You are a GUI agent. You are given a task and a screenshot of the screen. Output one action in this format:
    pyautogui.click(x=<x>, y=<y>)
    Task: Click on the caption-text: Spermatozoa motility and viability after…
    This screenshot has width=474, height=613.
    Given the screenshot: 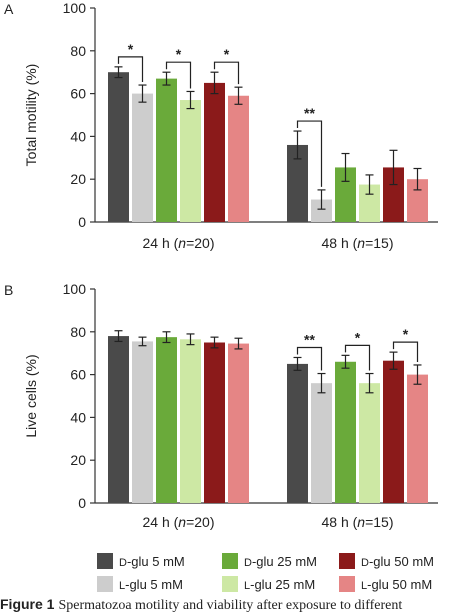 What is the action you would take?
    pyautogui.click(x=230, y=605)
    